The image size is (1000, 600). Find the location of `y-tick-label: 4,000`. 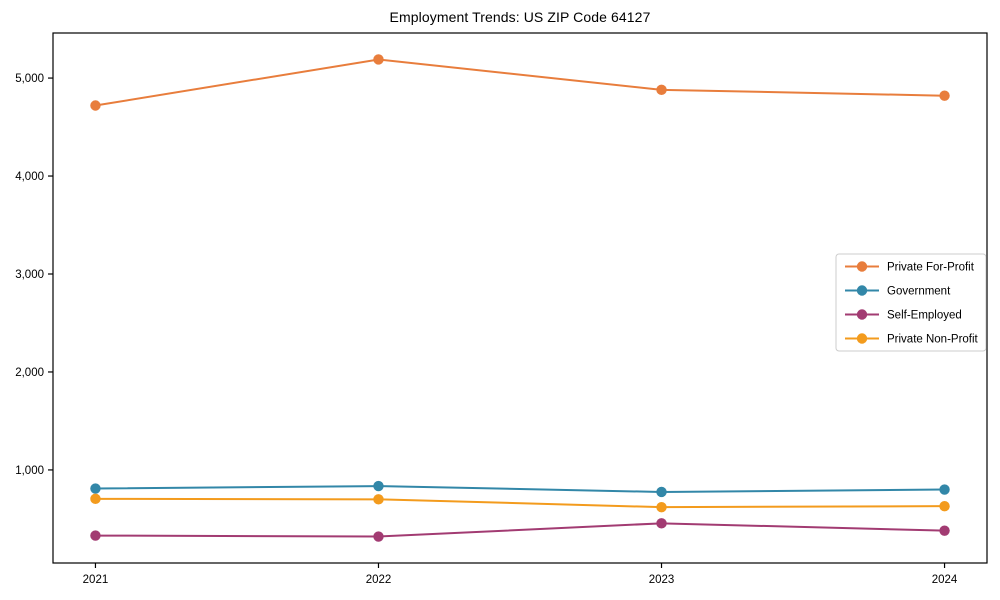

y-tick-label: 4,000 is located at coordinates (29, 177).